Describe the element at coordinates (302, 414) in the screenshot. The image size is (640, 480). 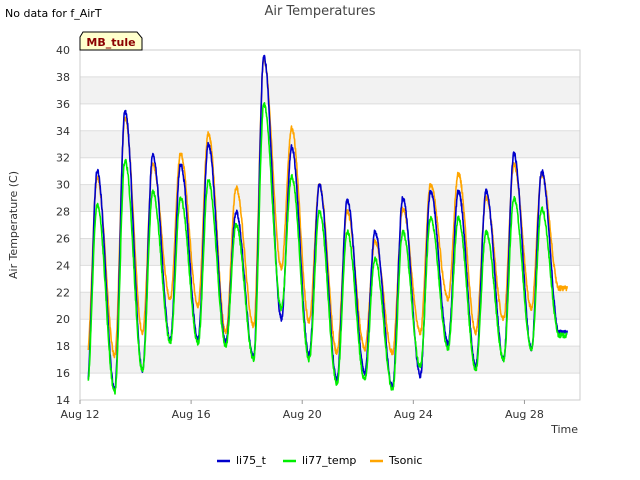
I see `x-tick-label: Aug 20` at that location.